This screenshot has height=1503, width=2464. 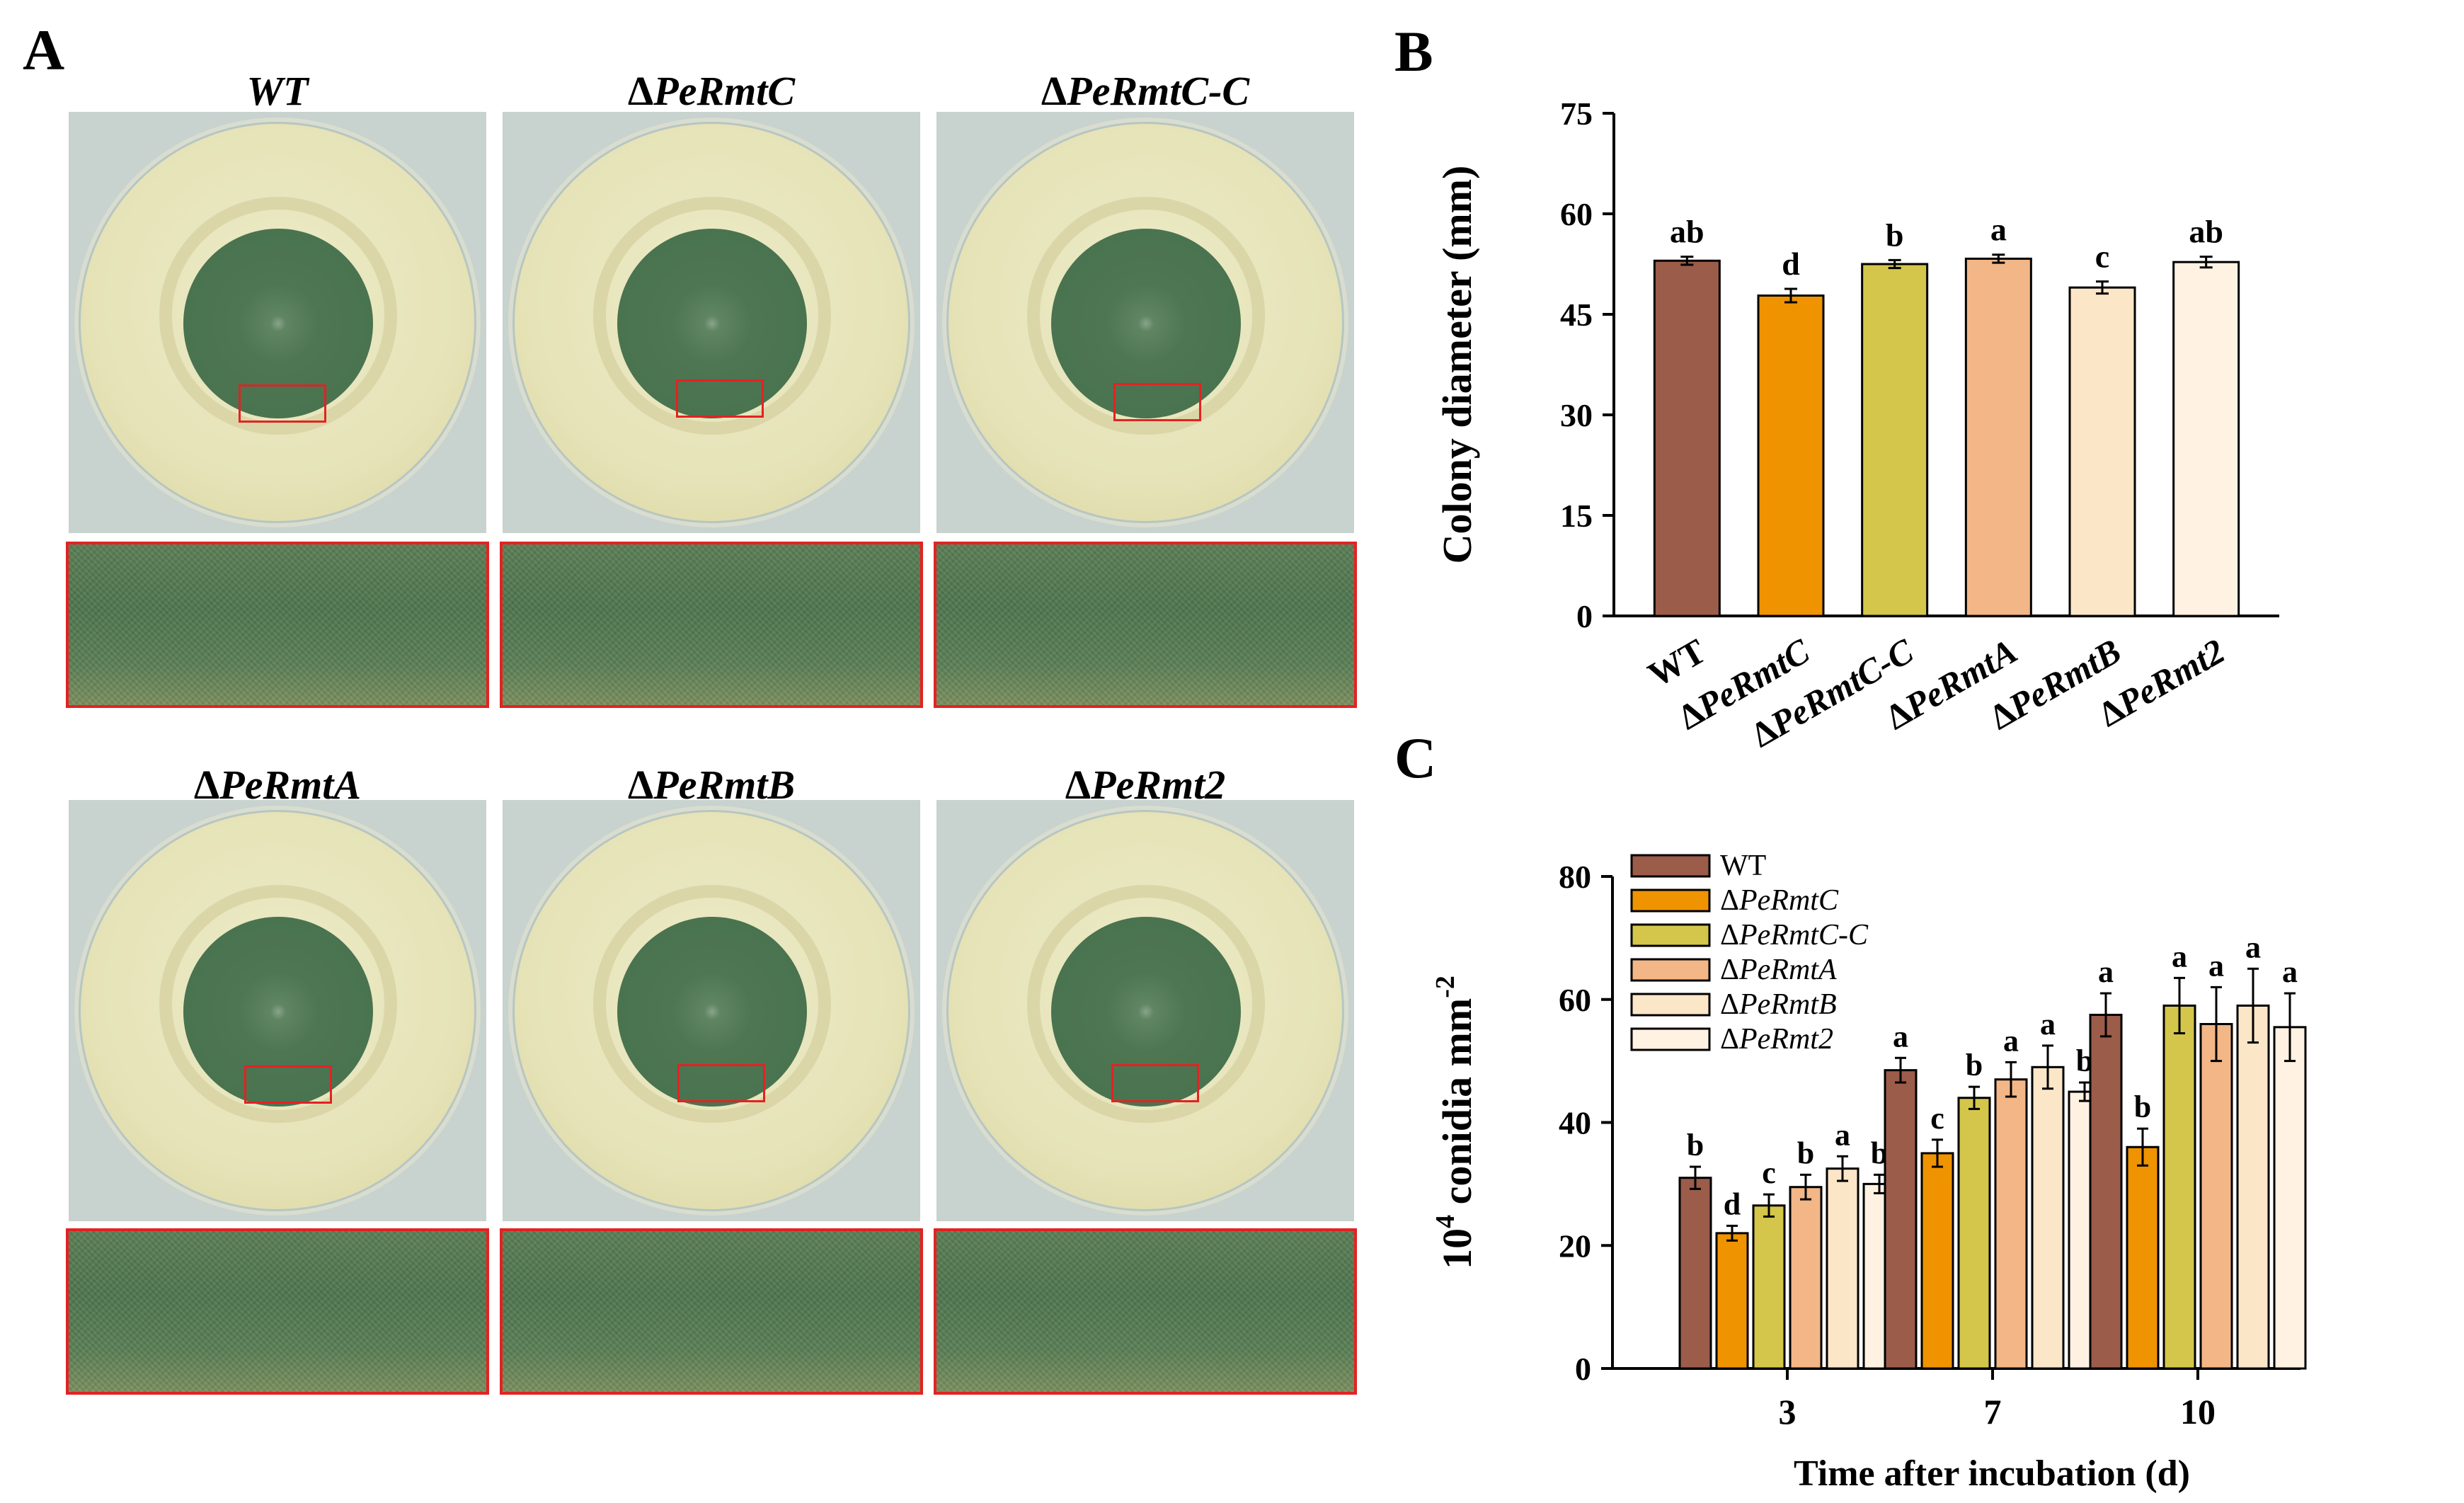 I want to click on panel-c-letter: C, so click(x=1415, y=758).